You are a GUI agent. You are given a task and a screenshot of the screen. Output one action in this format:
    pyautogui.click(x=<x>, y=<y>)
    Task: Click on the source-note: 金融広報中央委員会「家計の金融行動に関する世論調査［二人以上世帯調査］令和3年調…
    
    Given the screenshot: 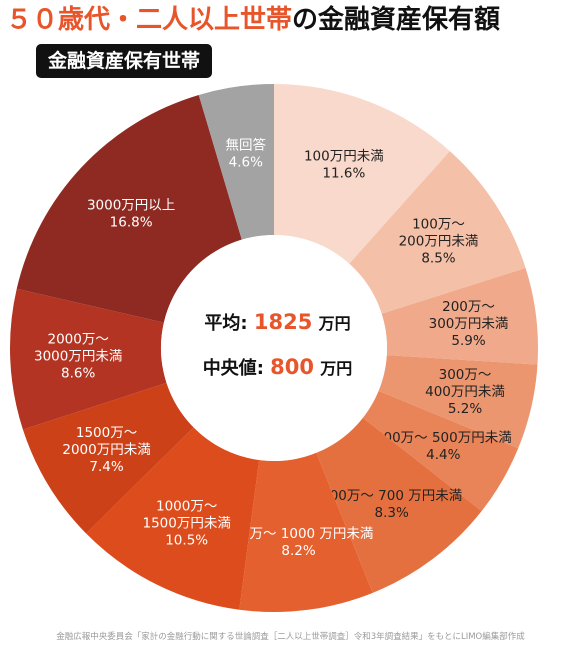 What is the action you would take?
    pyautogui.click(x=290, y=637)
    